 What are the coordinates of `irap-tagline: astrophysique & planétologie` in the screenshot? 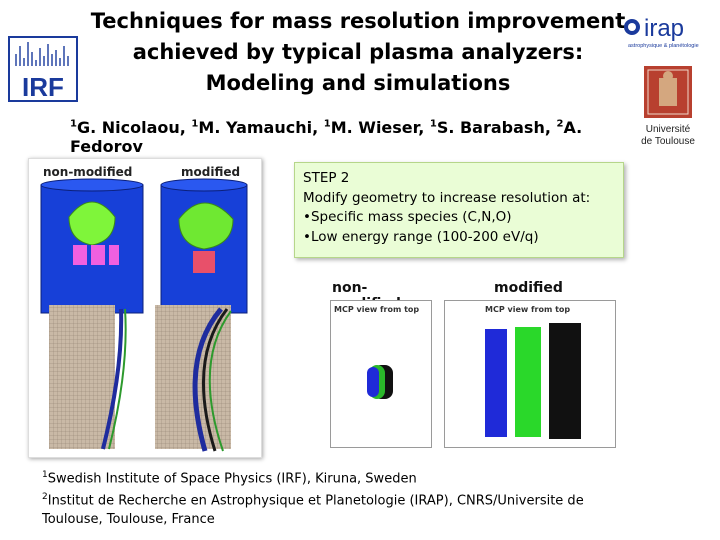 It's located at (663, 46).